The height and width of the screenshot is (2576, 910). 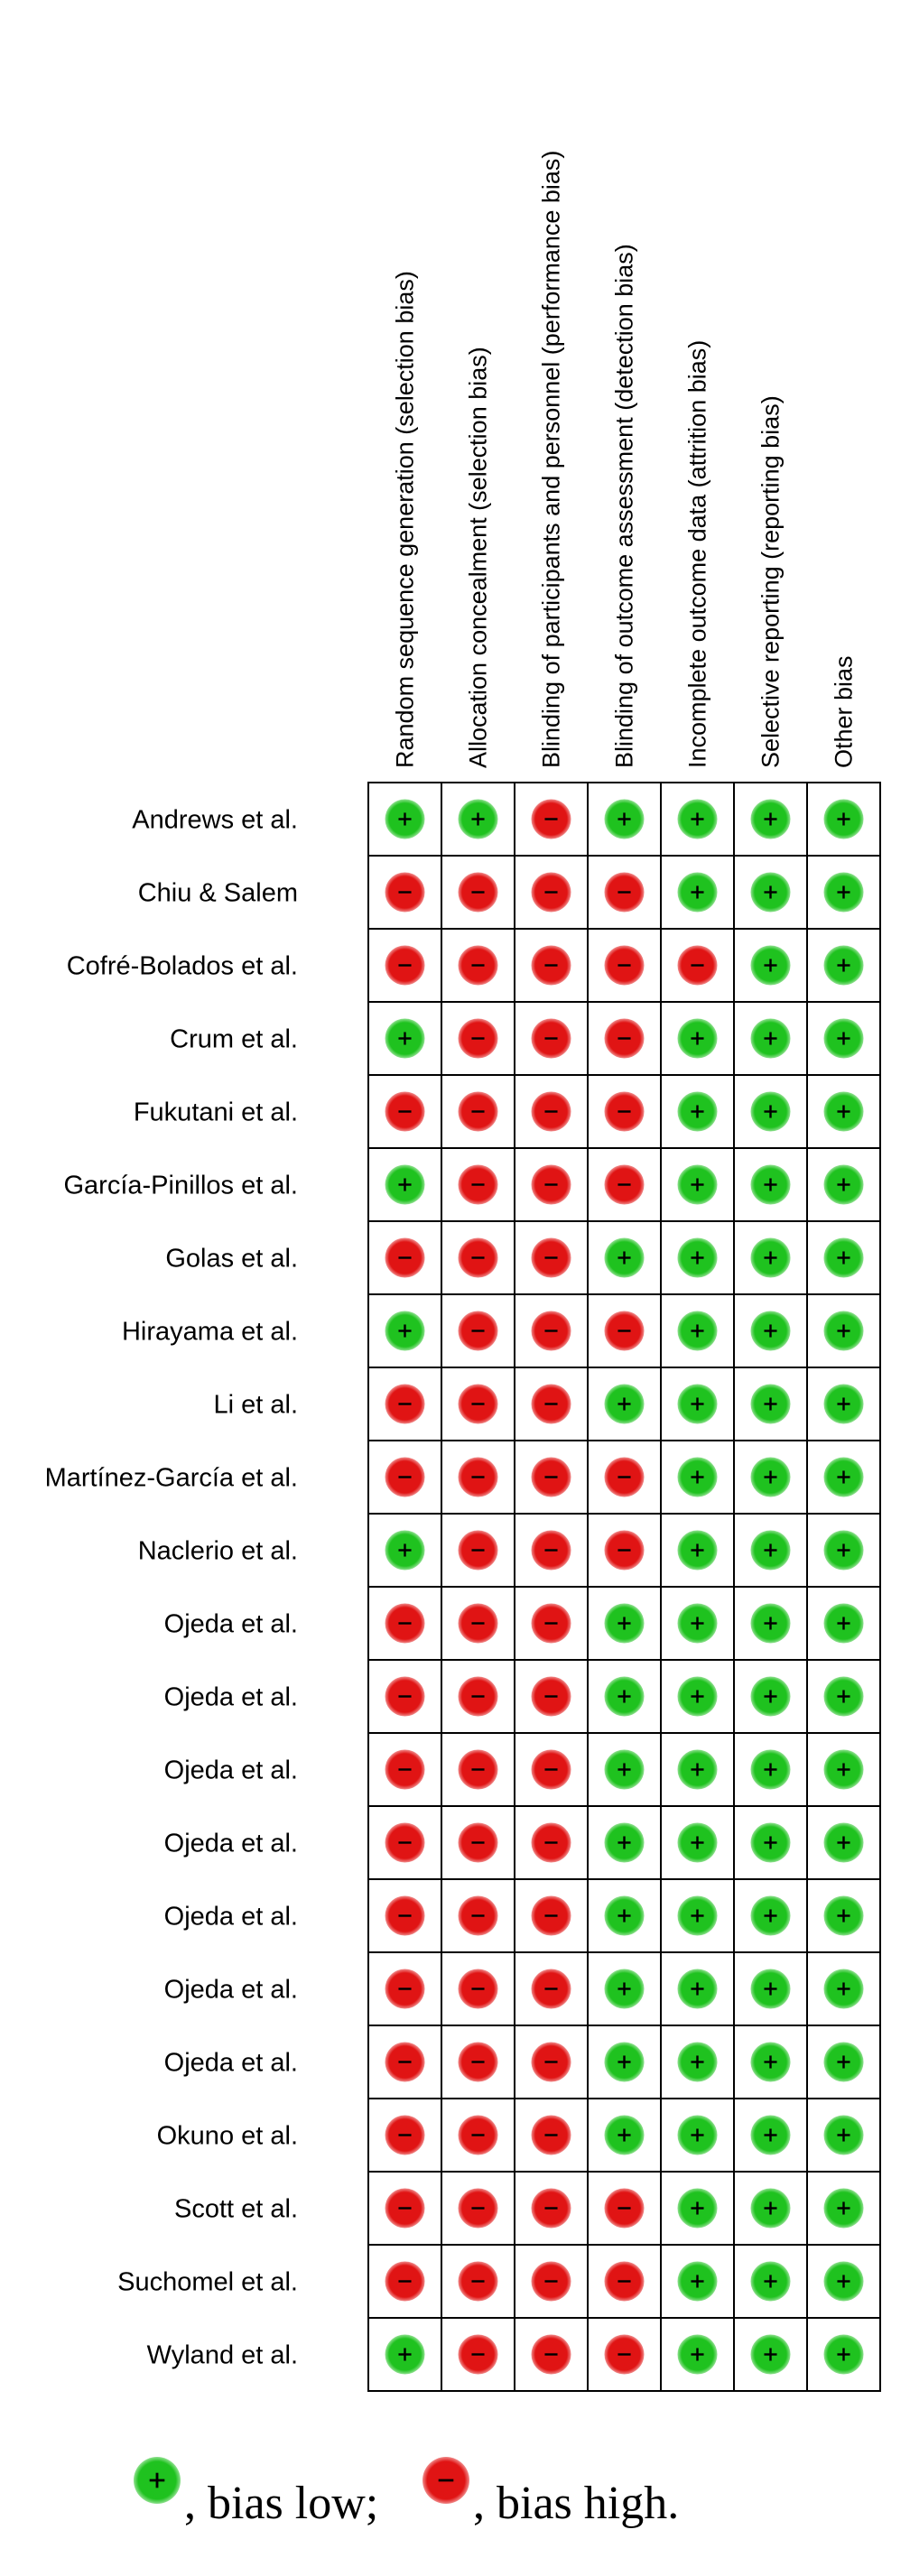 I want to click on study-label: Li et al., so click(x=257, y=1405).